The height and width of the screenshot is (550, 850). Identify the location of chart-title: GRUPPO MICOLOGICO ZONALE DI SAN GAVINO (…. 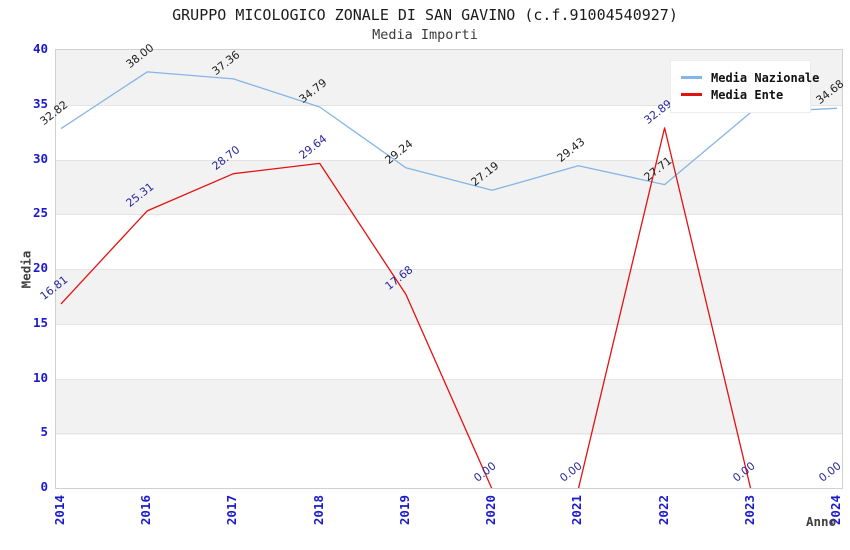
(425, 15).